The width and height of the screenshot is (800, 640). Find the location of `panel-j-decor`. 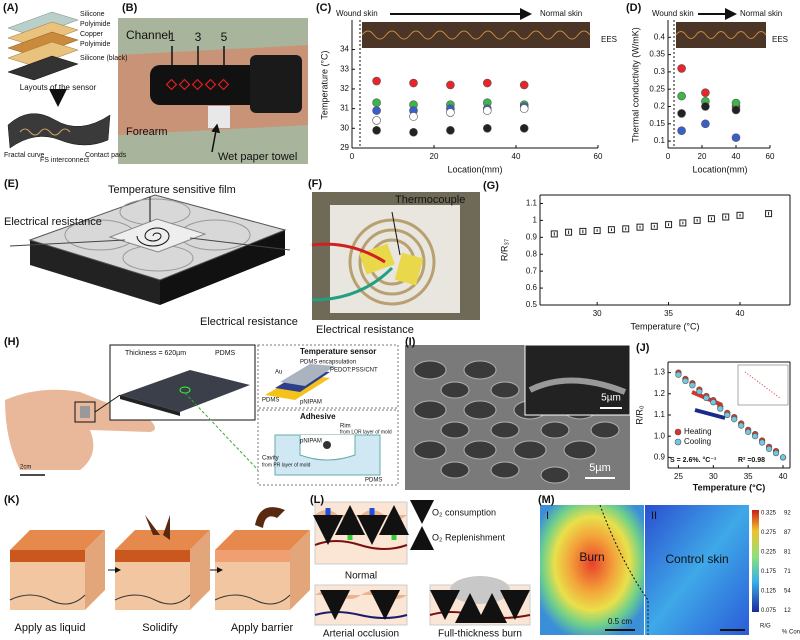

panel-j-decor is located at coordinates (740, 392).